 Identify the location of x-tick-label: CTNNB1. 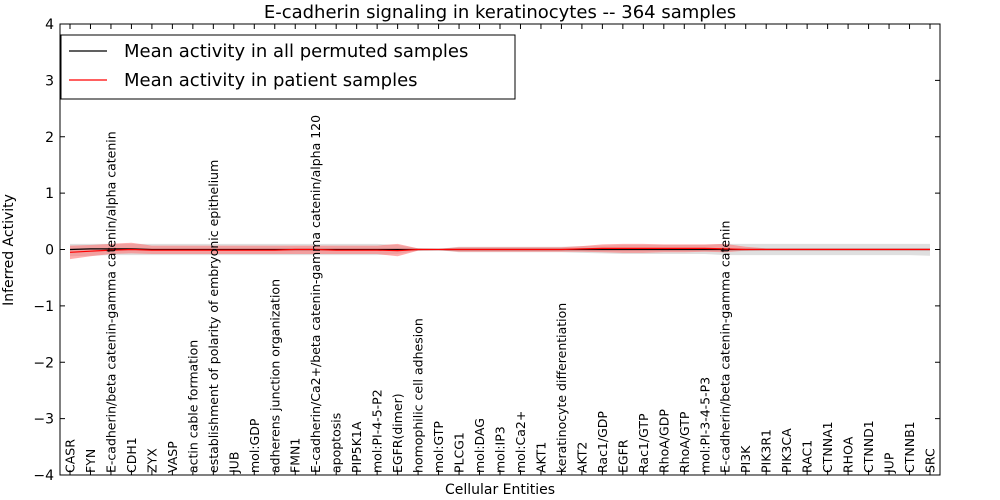
(909, 447).